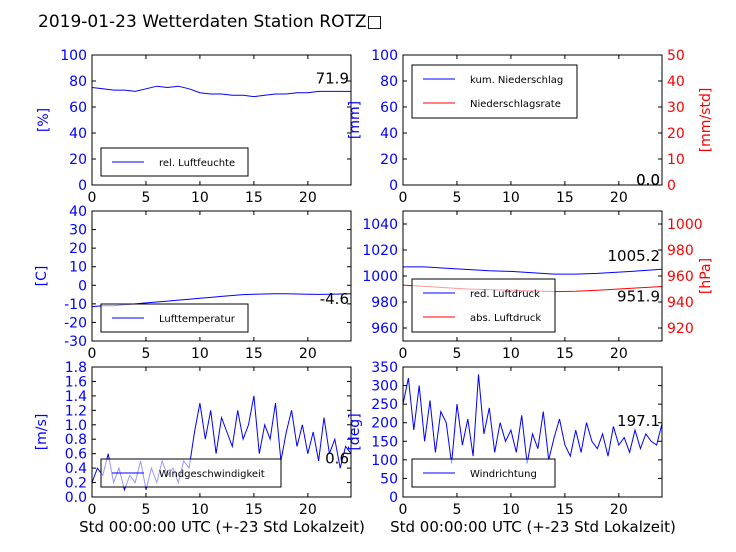 This screenshot has height=552, width=736. I want to click on temperature-value-label: -4.6, so click(334, 299).